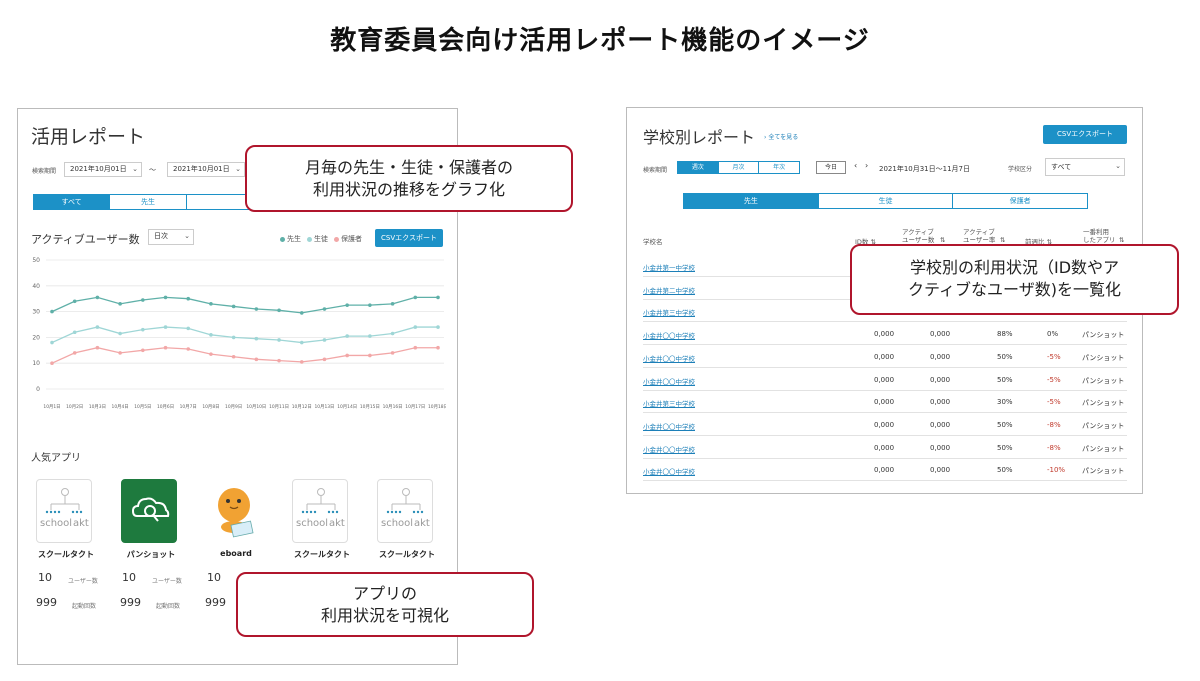 Image resolution: width=1200 pixels, height=681 pixels. What do you see at coordinates (886, 201) in the screenshot?
I see `tab-student: 生徒` at bounding box center [886, 201].